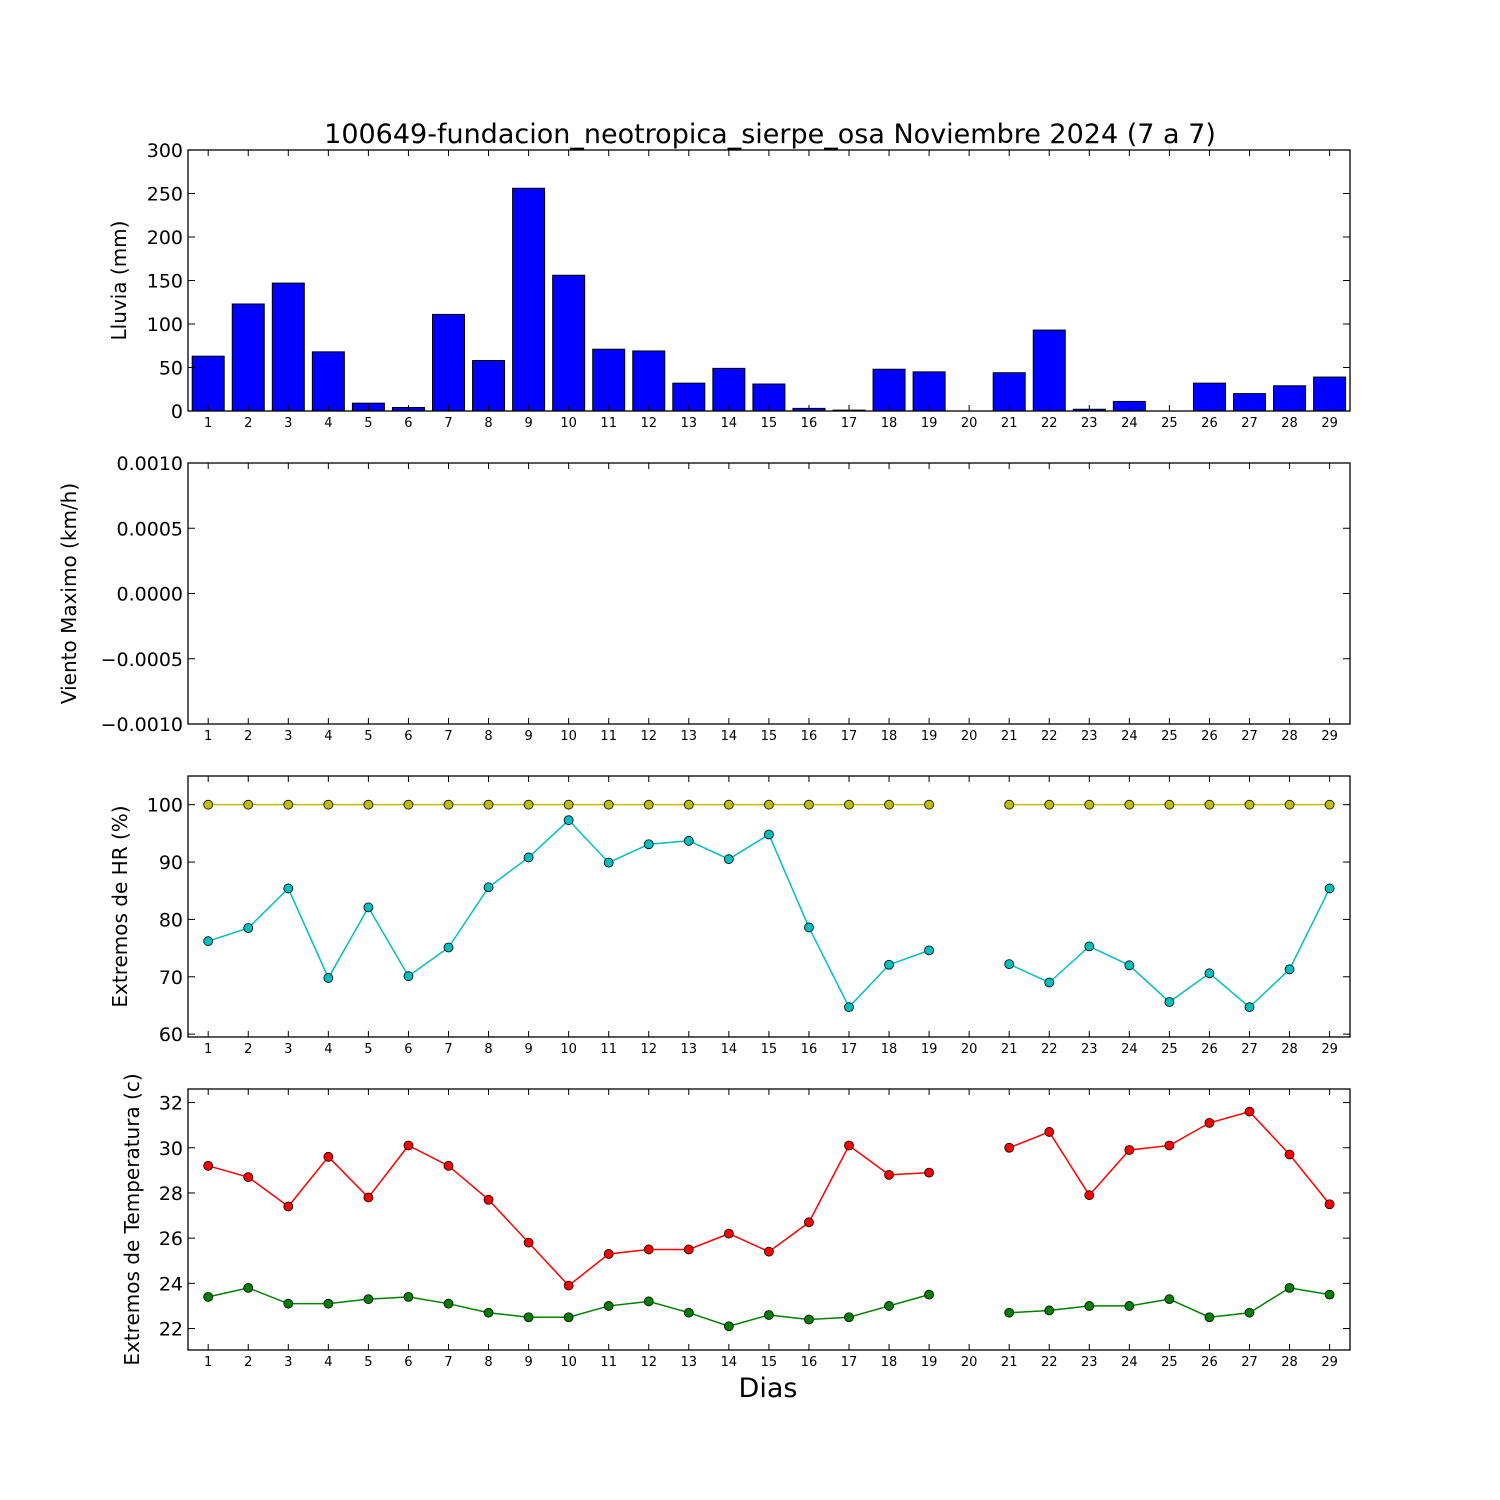 This screenshot has width=1500, height=1500. What do you see at coordinates (150, 529) in the screenshot?
I see `y-tick-label: 0.0005` at bounding box center [150, 529].